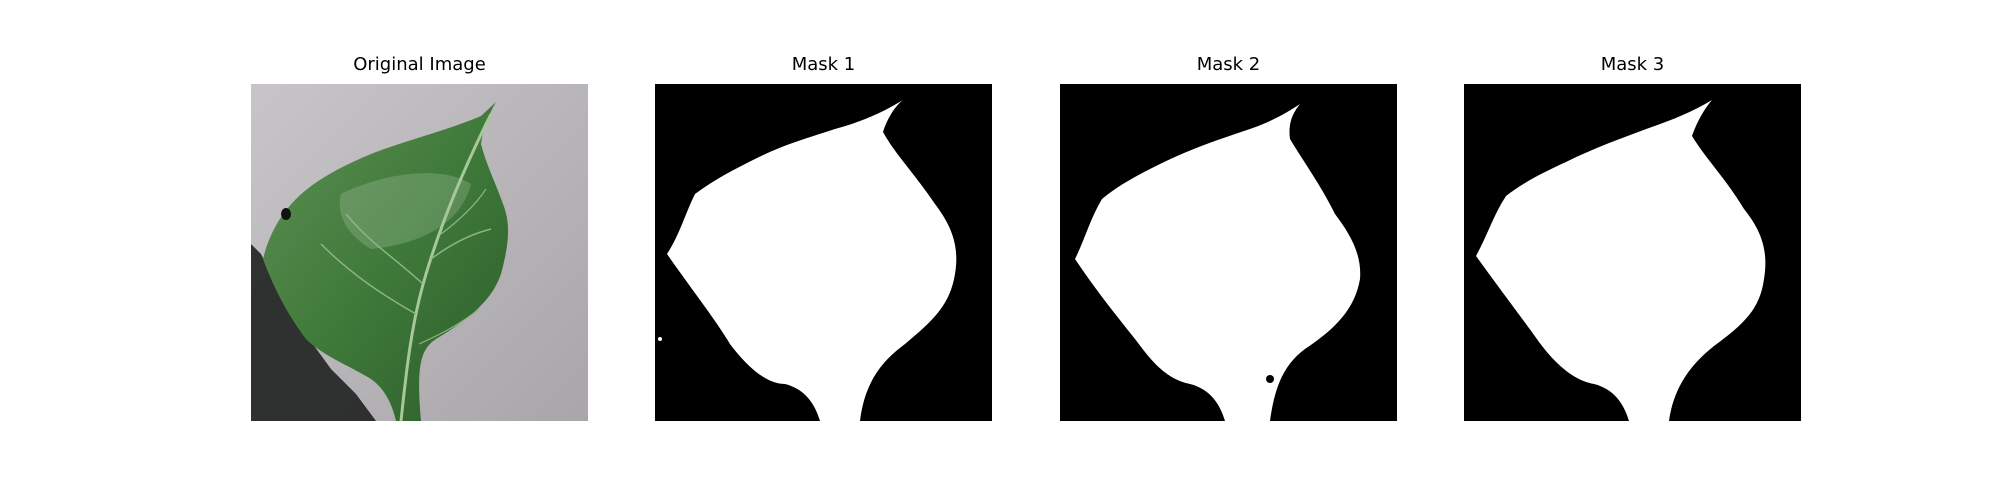  I want to click on panel-title: Mask 1, so click(823, 64).